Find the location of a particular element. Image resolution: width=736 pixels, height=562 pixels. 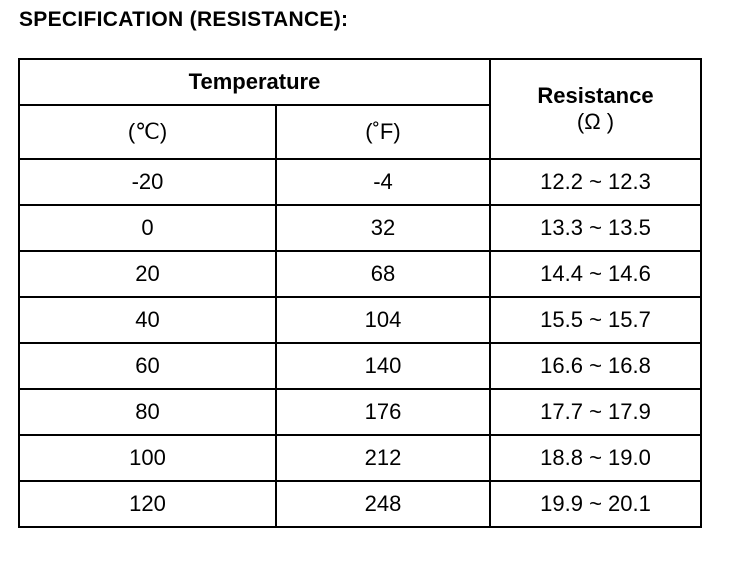

table-row: 60 140 16.6 ~ 16.8 is located at coordinates (360, 366).